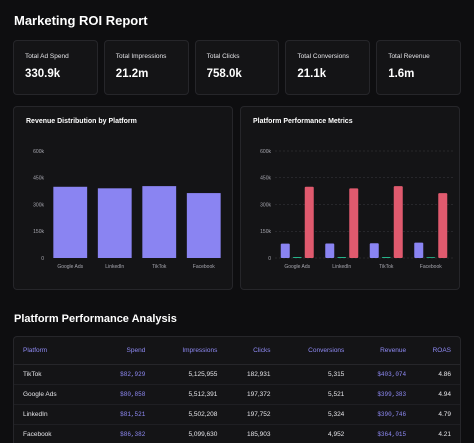 The image size is (474, 443). Describe the element at coordinates (223, 56) in the screenshot. I see `kpi-label: Total Clicks` at that location.